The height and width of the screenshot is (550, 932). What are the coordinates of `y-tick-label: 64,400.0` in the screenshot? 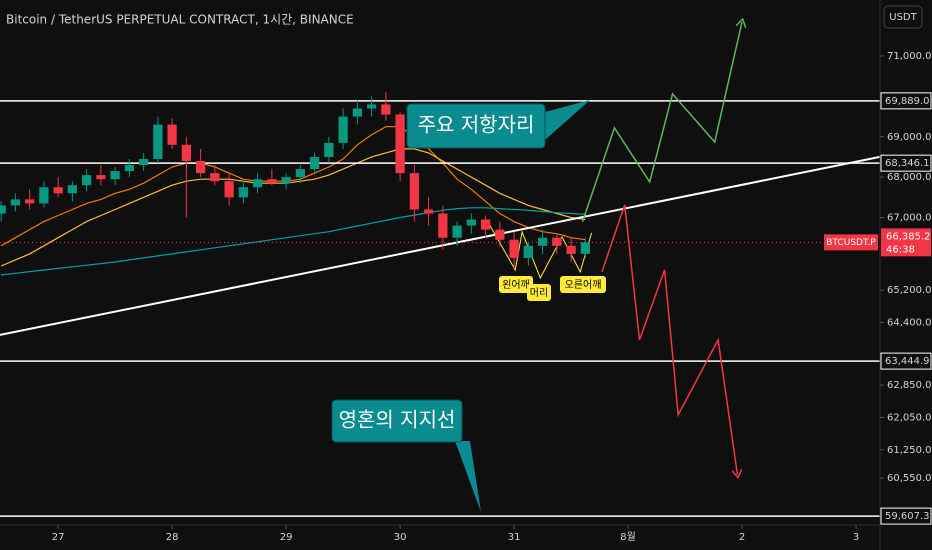 It's located at (909, 323).